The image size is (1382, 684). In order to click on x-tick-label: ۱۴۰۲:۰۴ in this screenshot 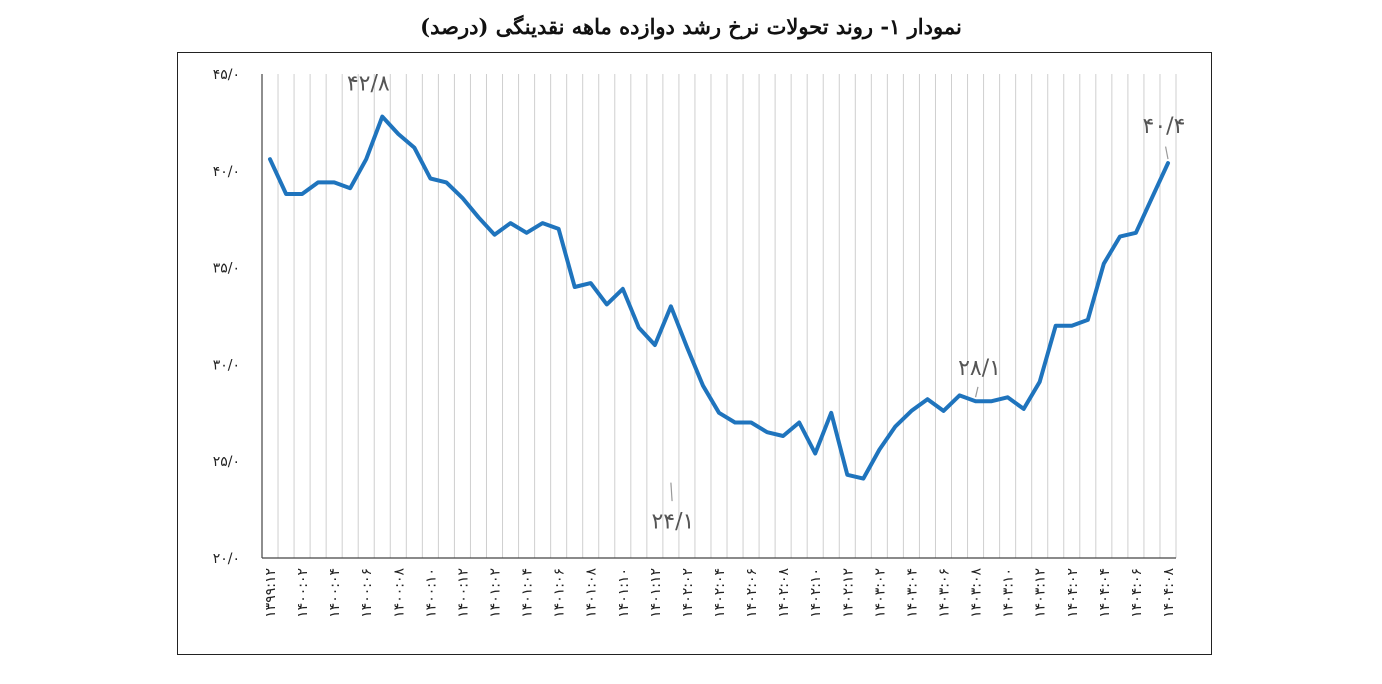, I will do `click(720, 593)`.